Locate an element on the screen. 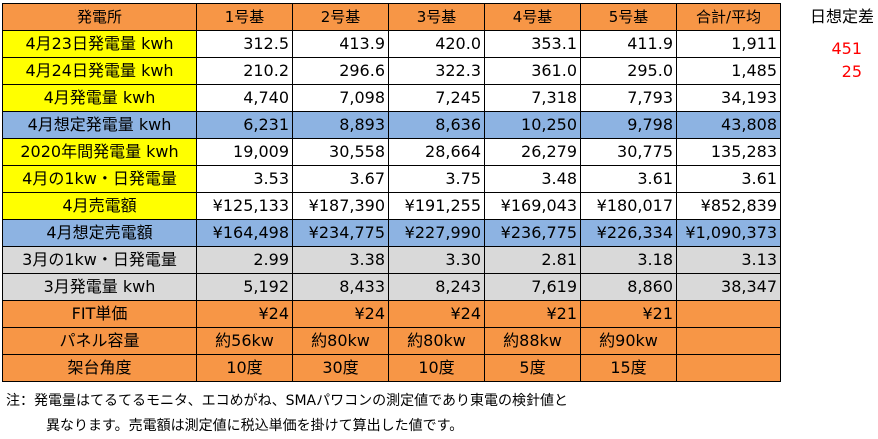 This screenshot has height=439, width=878. table-cell: 7,098 is located at coordinates (340, 98).